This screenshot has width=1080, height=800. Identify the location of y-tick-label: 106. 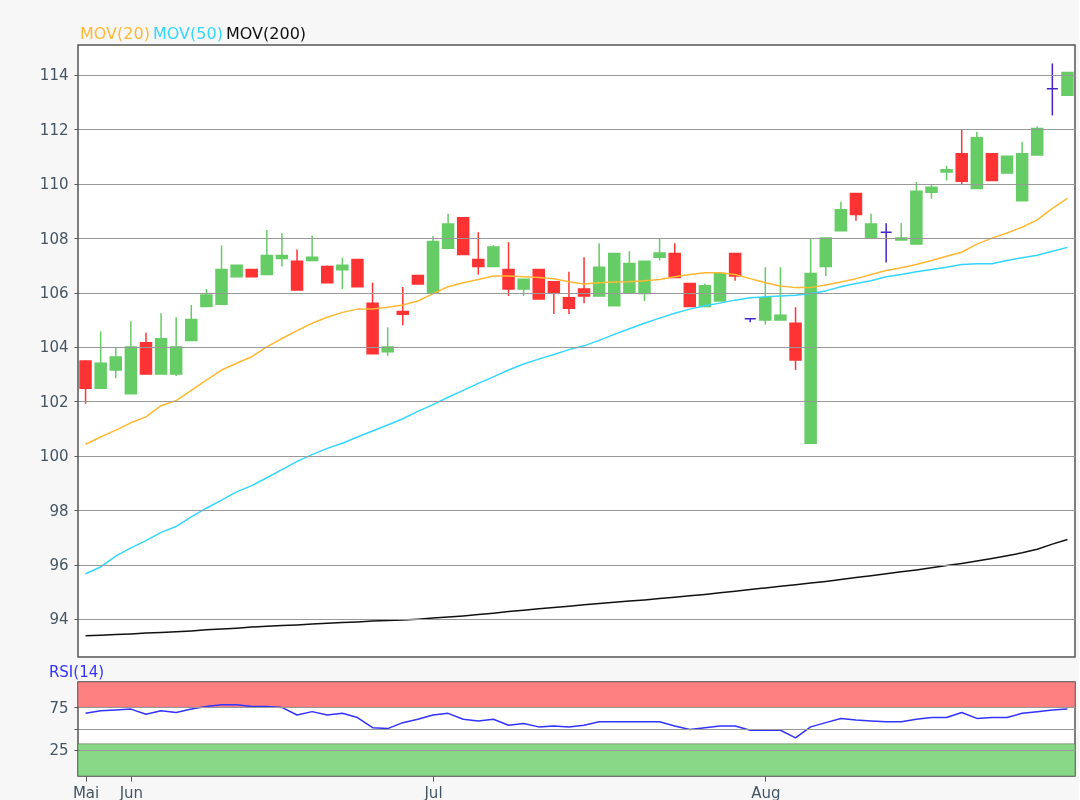
(54, 293).